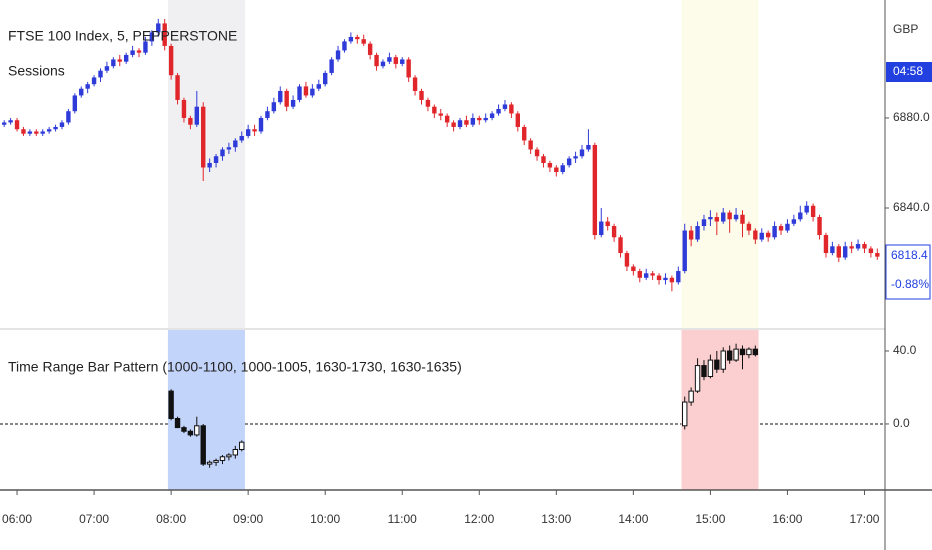  What do you see at coordinates (901, 423) in the screenshot?
I see `y-tick-label: 0.0` at bounding box center [901, 423].